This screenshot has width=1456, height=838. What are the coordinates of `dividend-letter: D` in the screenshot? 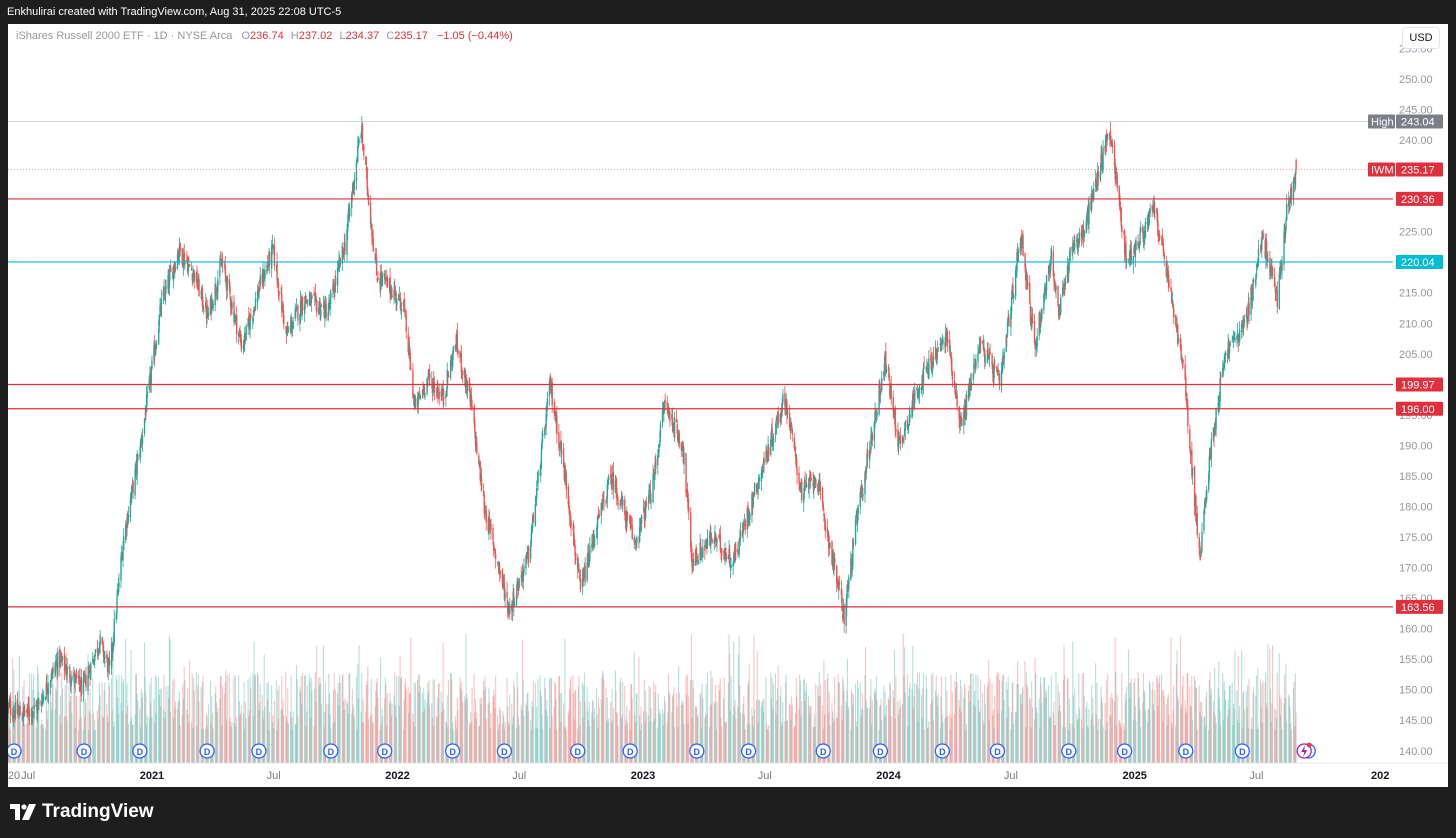 It's located at (1069, 752).